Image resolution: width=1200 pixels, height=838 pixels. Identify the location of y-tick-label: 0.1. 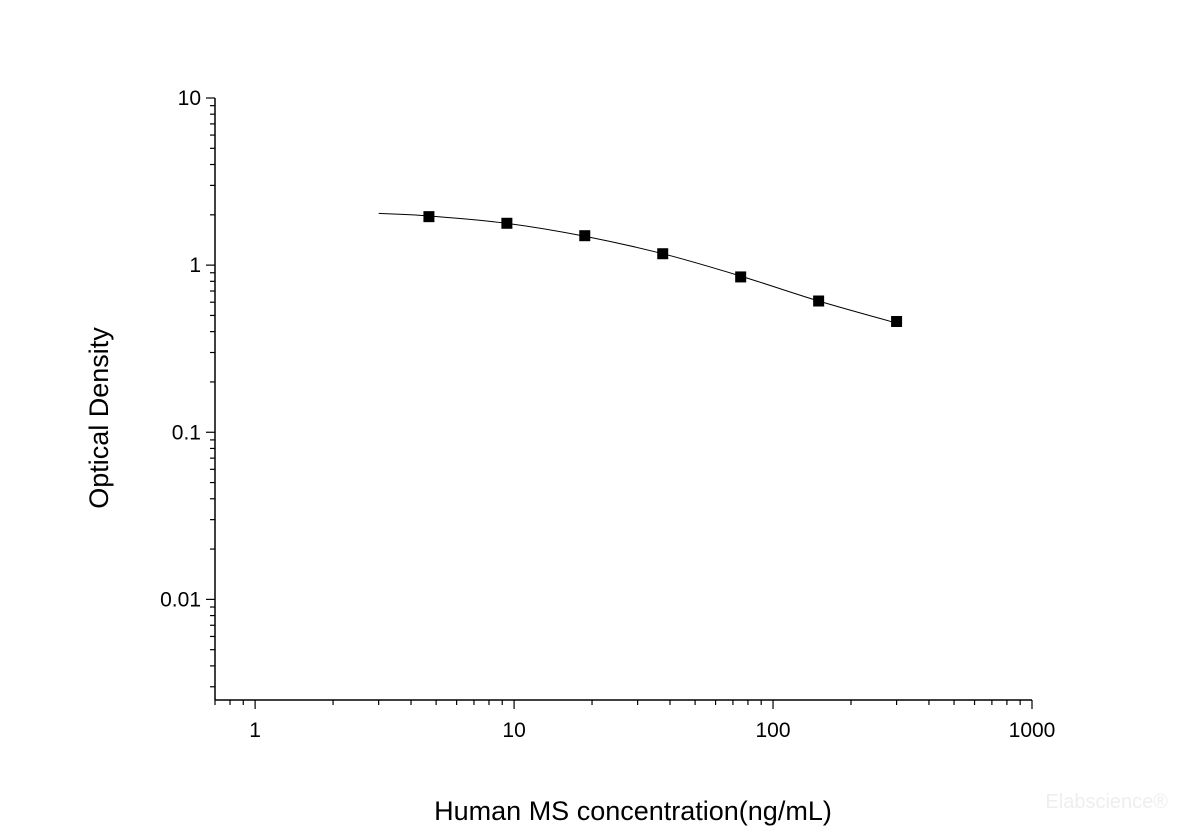
(186, 432).